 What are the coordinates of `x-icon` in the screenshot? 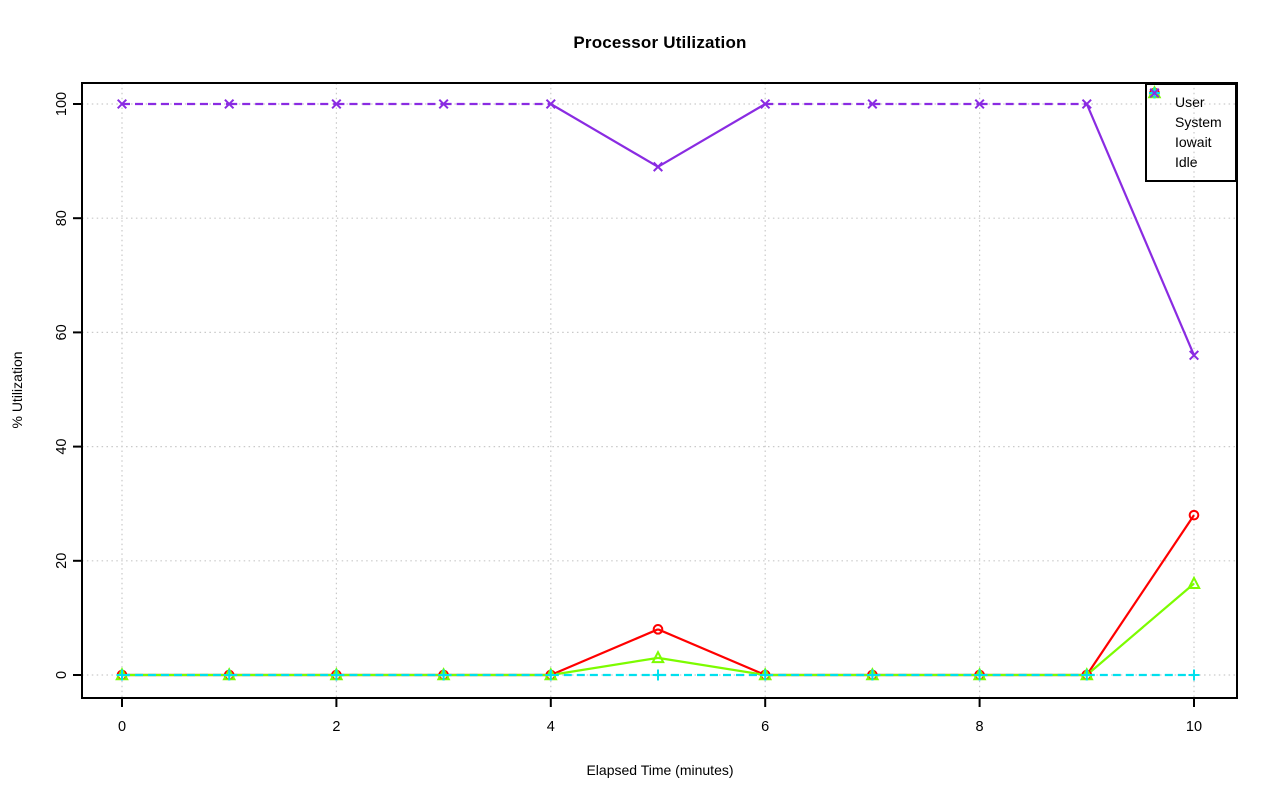 It's located at (1154, 93).